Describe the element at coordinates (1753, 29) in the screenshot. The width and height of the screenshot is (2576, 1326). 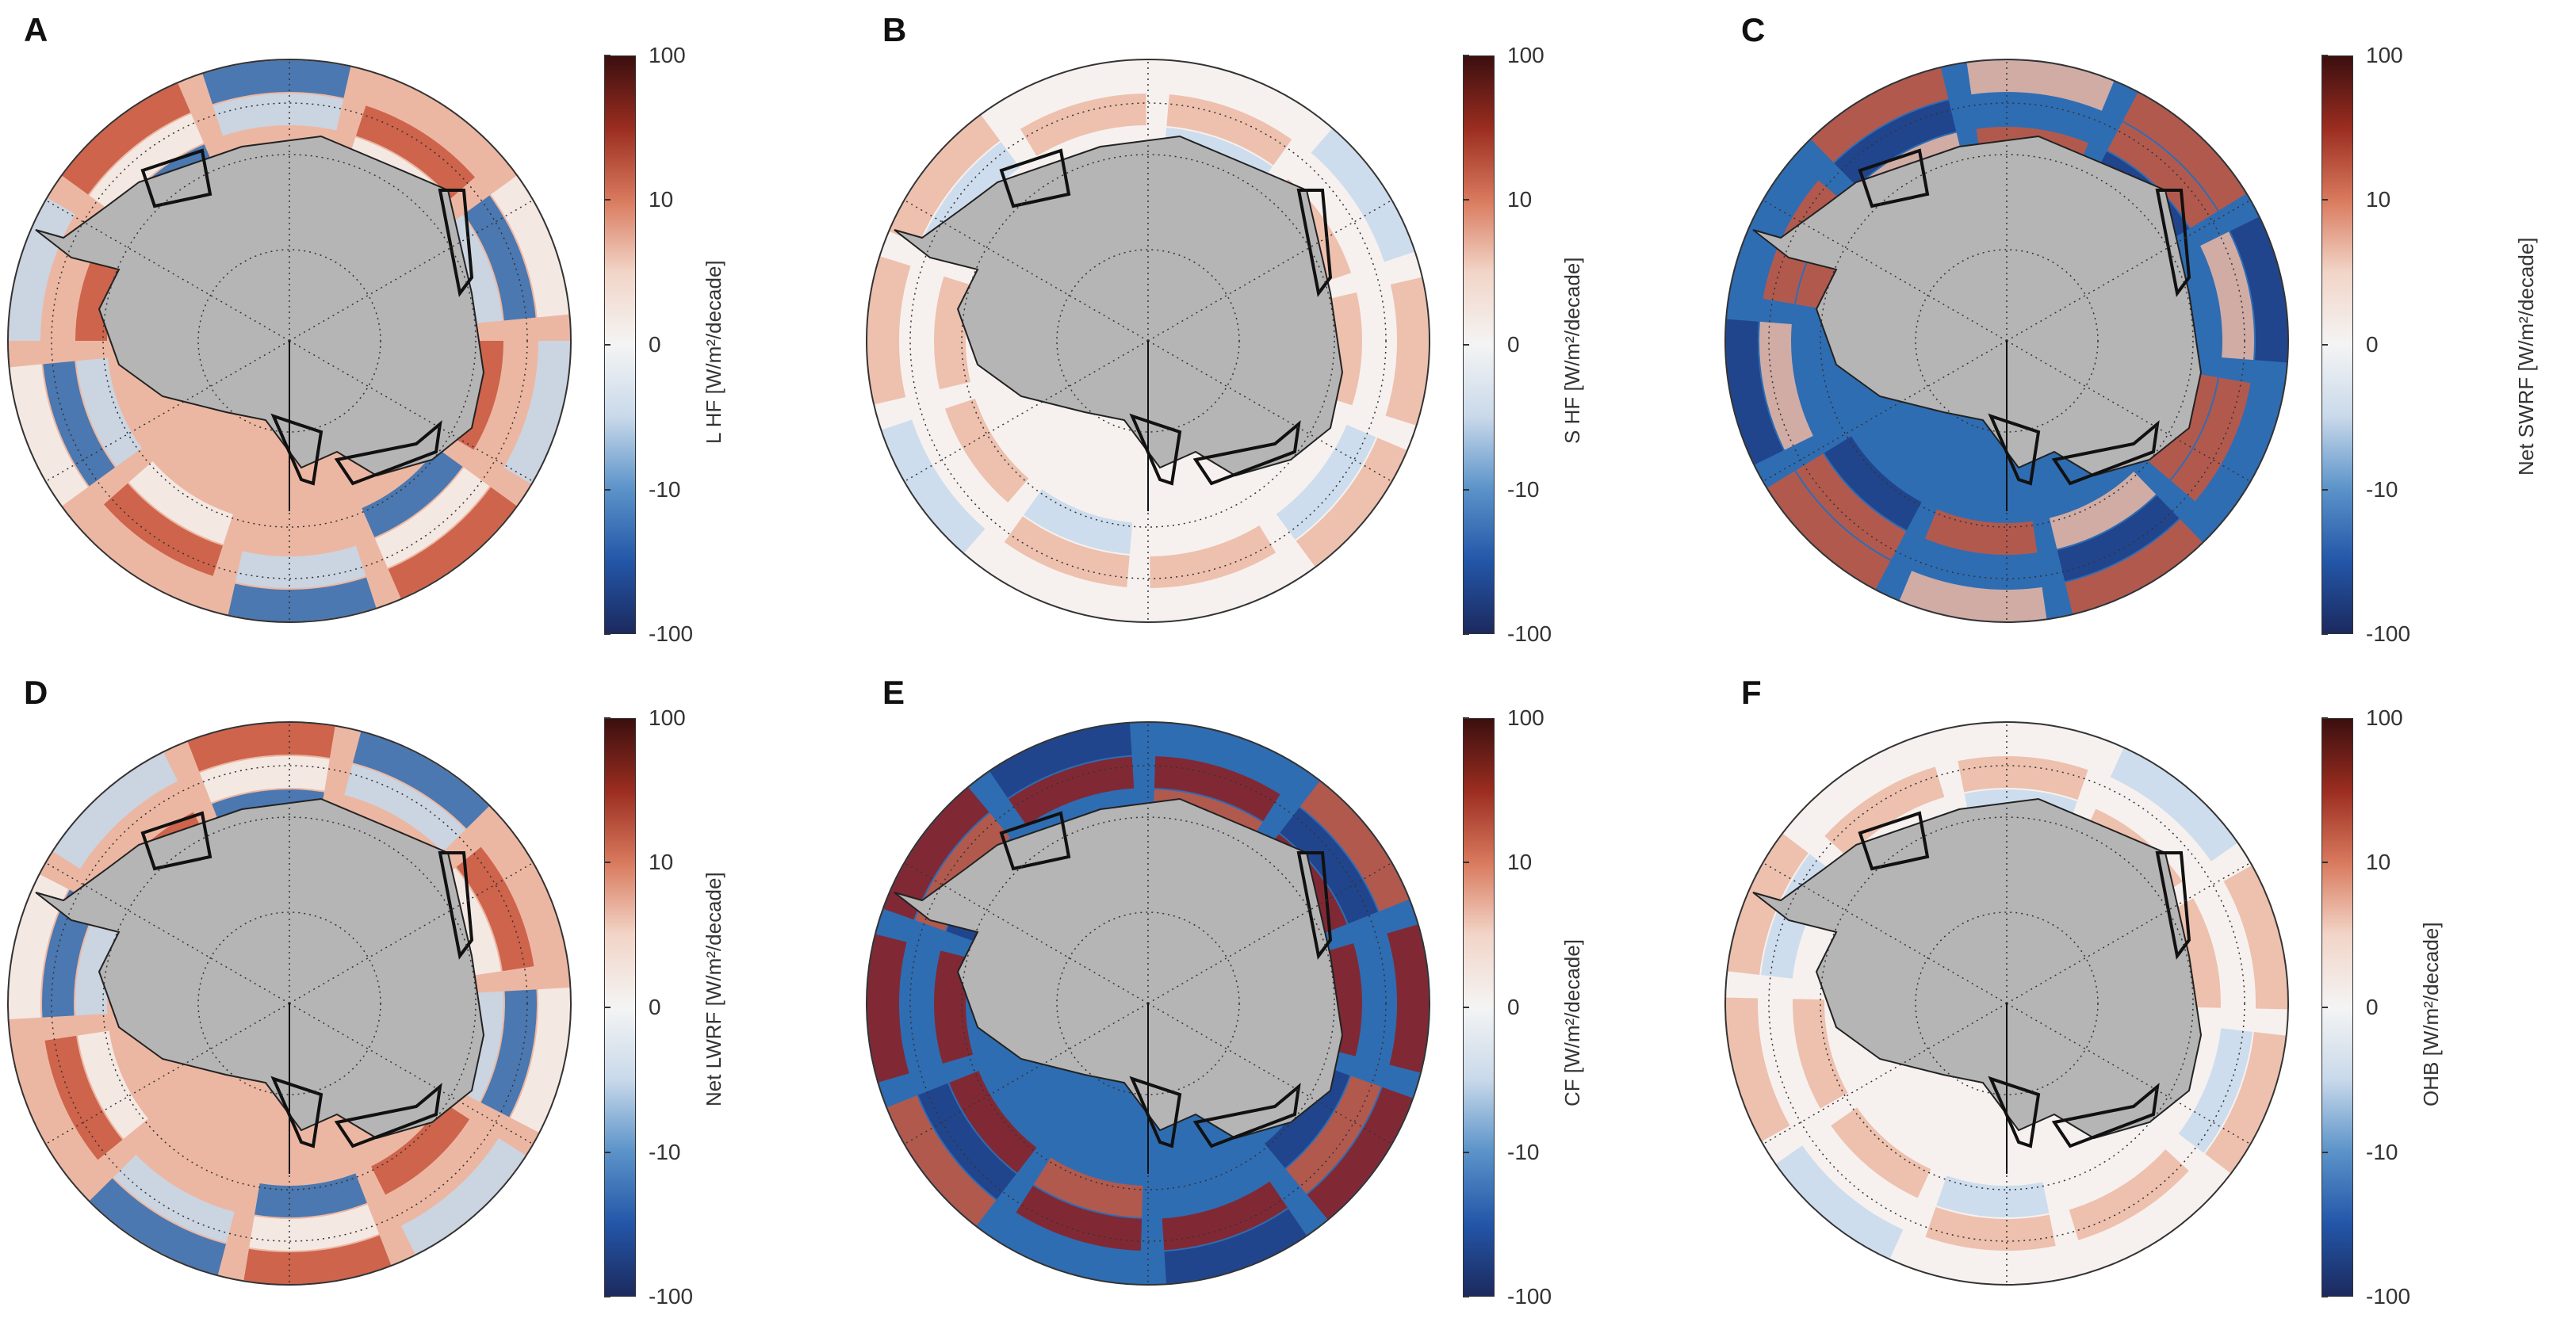
I see `panel-letter: C` at that location.